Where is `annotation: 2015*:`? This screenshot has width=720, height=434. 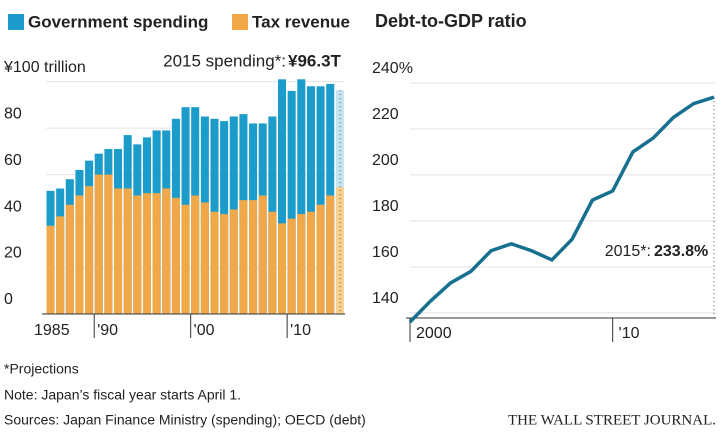
annotation: 2015*: is located at coordinates (628, 251).